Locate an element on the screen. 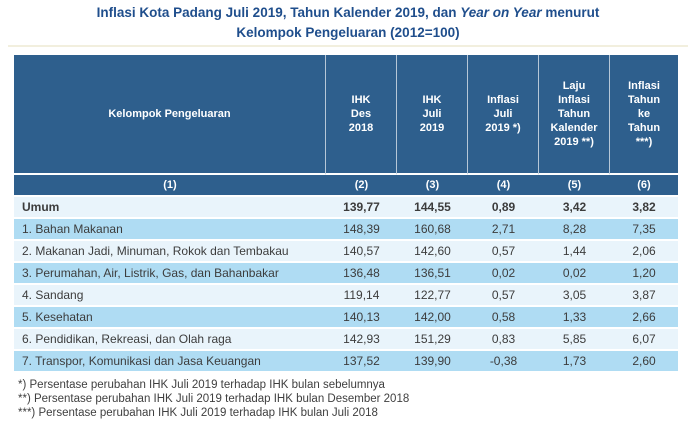  cell-value: 0,83 is located at coordinates (503, 340).